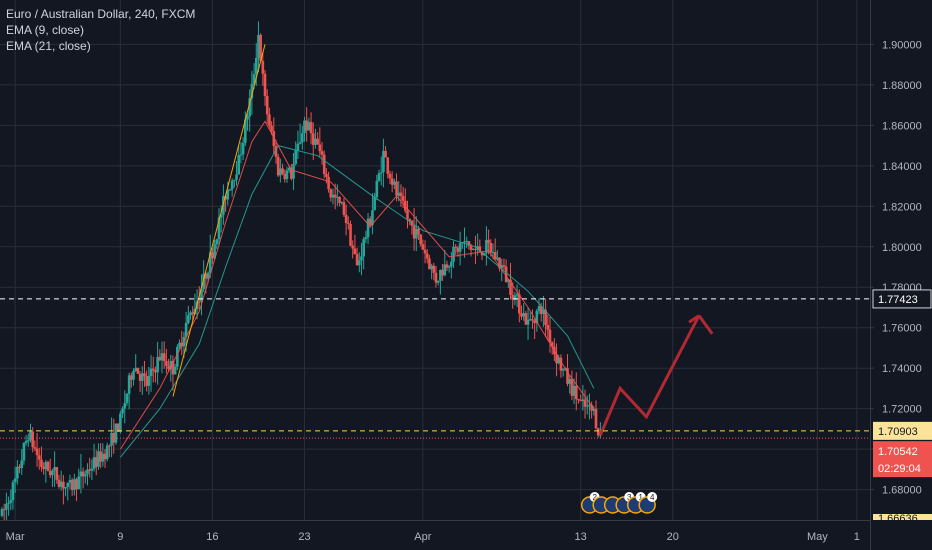 The width and height of the screenshot is (932, 550). What do you see at coordinates (594, 497) in the screenshot?
I see `marker-count: 2` at bounding box center [594, 497].